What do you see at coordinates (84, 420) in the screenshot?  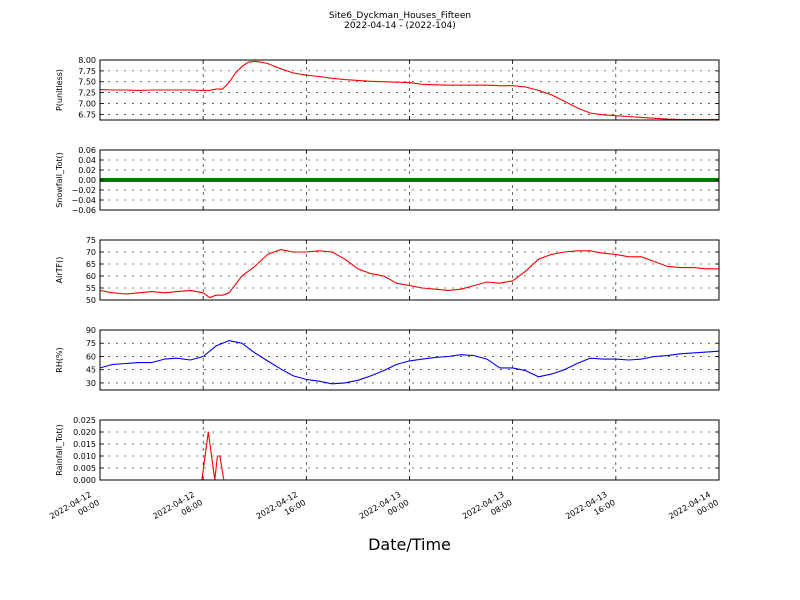 I see `y-tick-label: 0.025` at bounding box center [84, 420].